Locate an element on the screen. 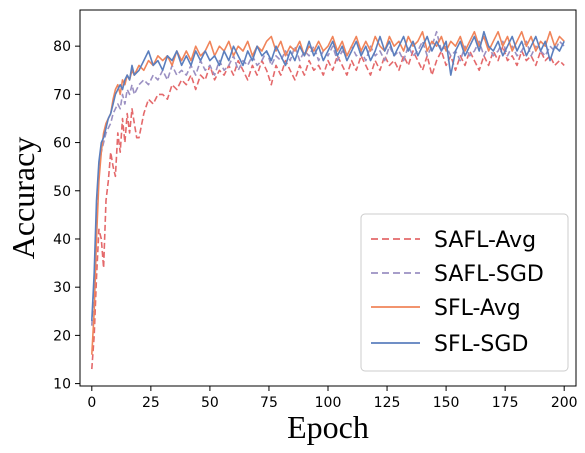 The height and width of the screenshot is (453, 585). x-tick-label: 75 is located at coordinates (269, 403).